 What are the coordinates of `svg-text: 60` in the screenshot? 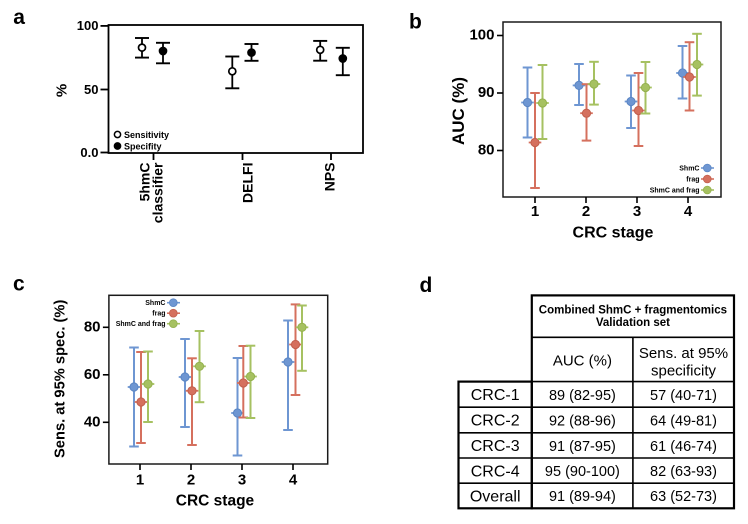 It's located at (92, 374).